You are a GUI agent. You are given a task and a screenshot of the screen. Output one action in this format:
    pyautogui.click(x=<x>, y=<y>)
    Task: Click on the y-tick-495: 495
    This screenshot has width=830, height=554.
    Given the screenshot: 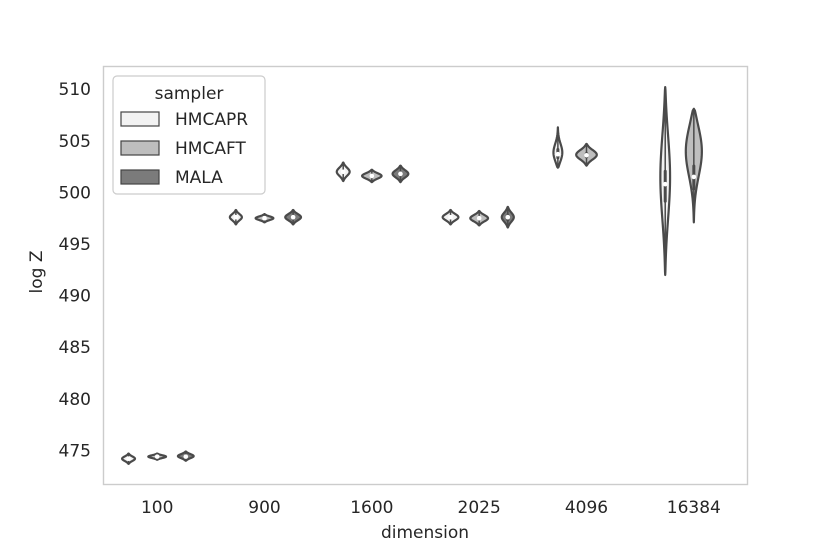 What is the action you would take?
    pyautogui.click(x=75, y=245)
    